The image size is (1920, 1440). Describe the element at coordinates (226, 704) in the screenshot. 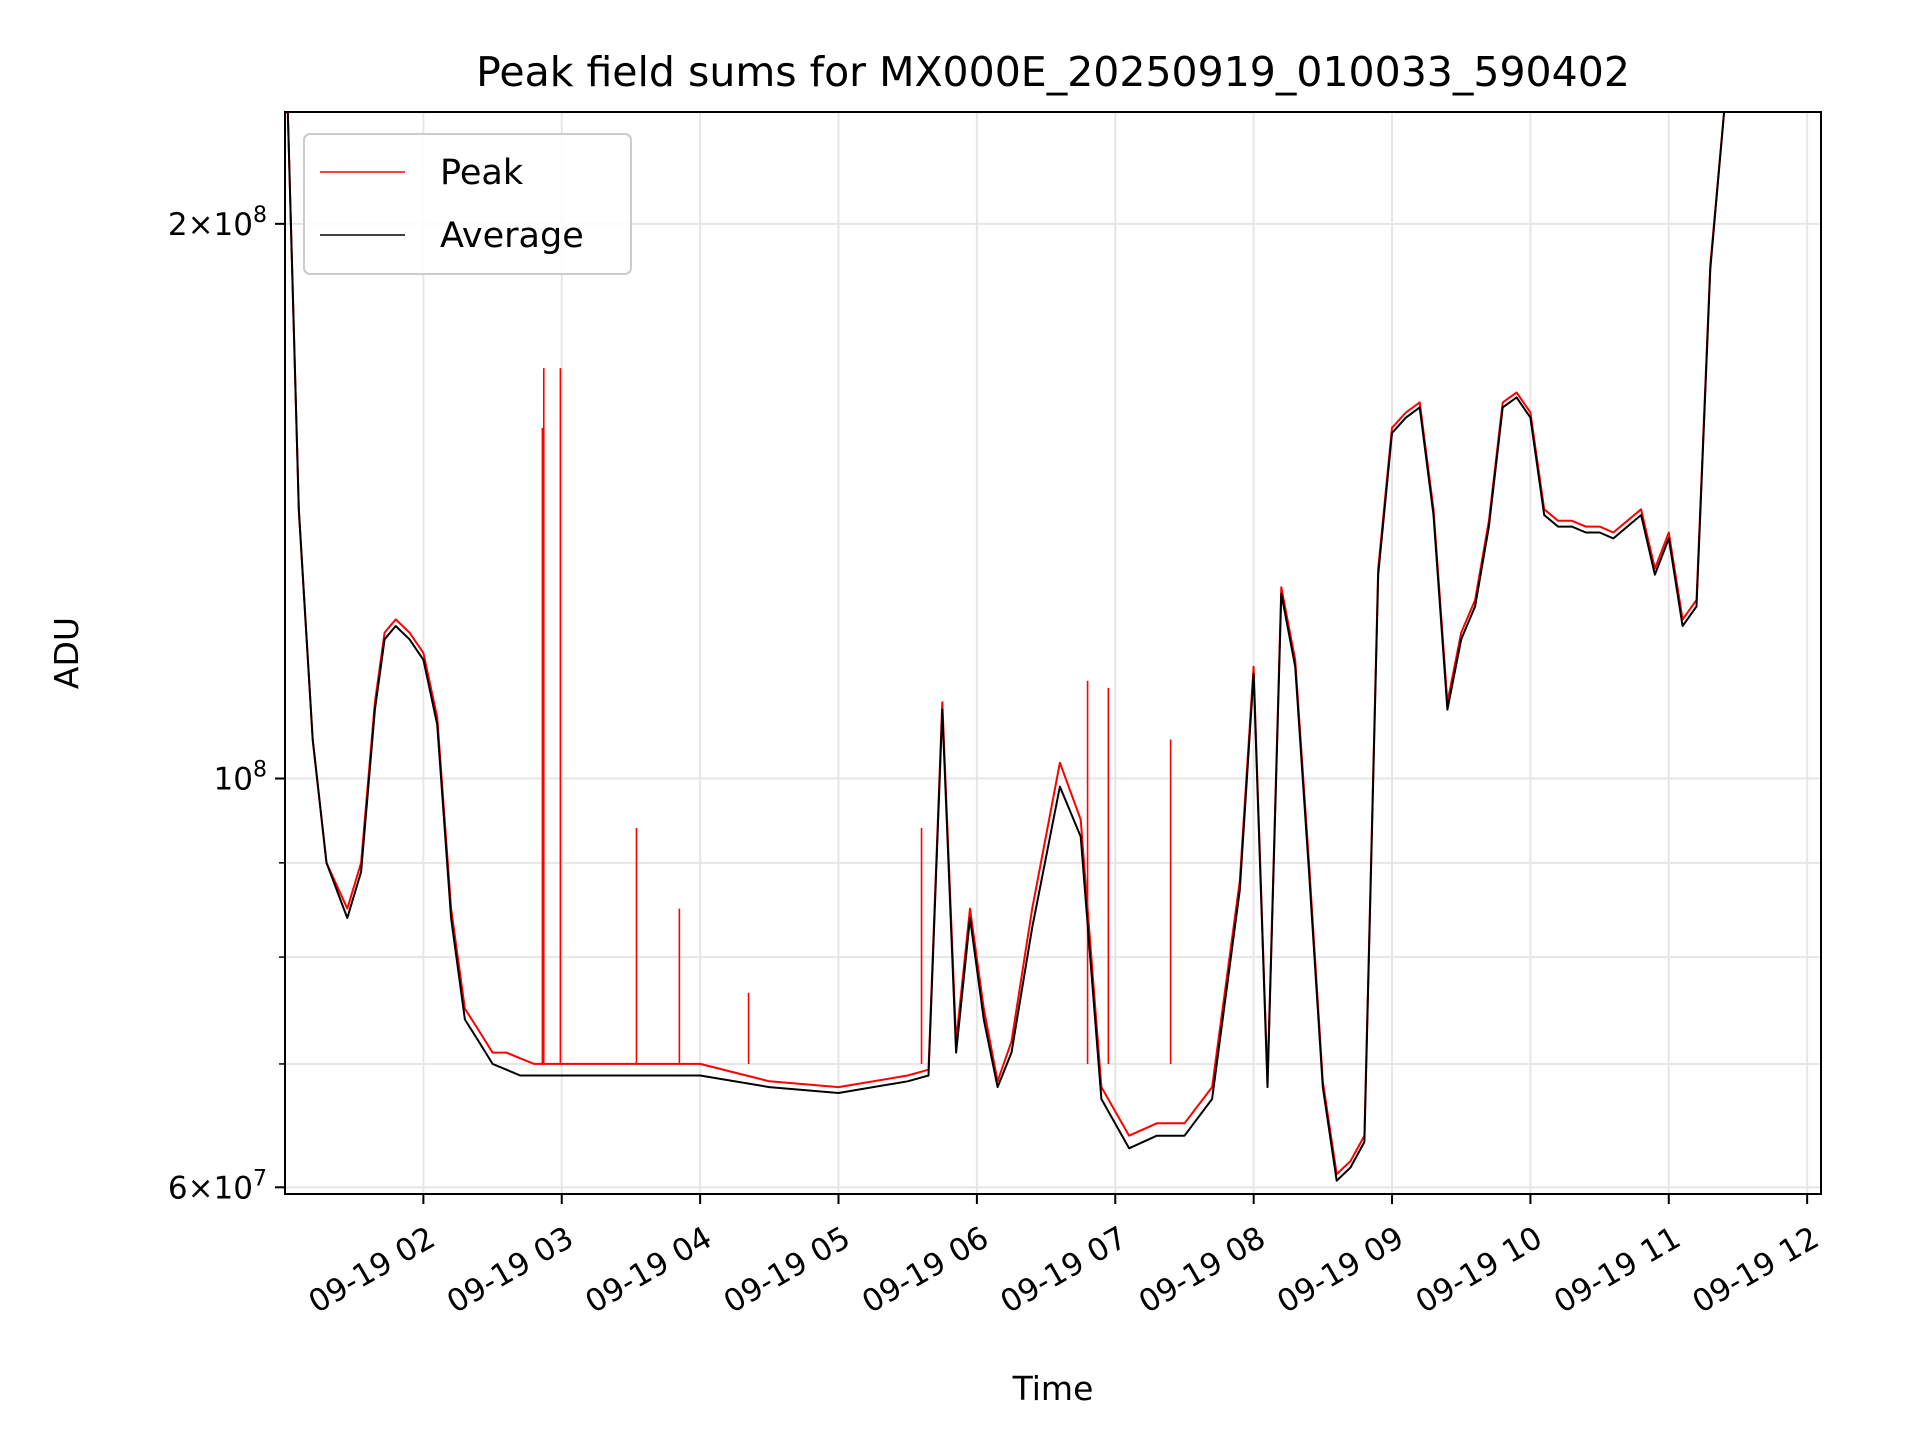

I see `y-axis: 2×108 108 6×107` at that location.